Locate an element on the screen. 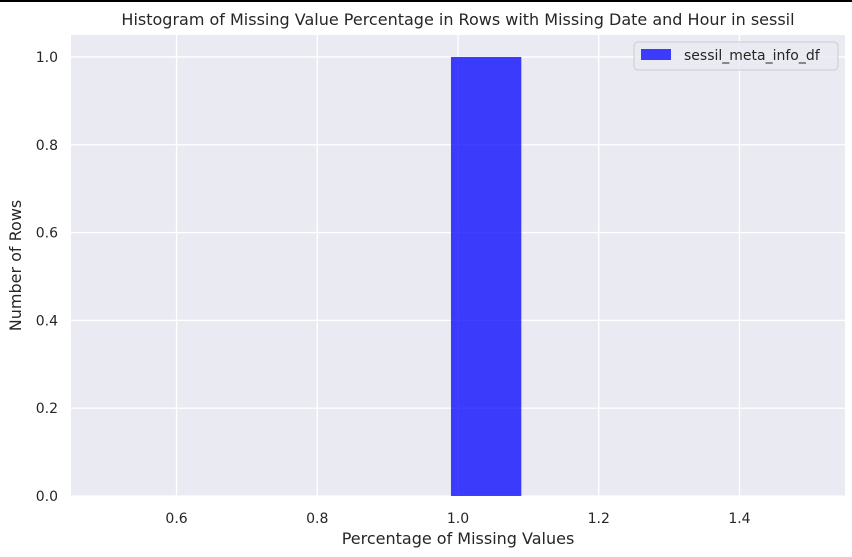  x-axis-label: Percentage of Missing Values is located at coordinates (458, 538).